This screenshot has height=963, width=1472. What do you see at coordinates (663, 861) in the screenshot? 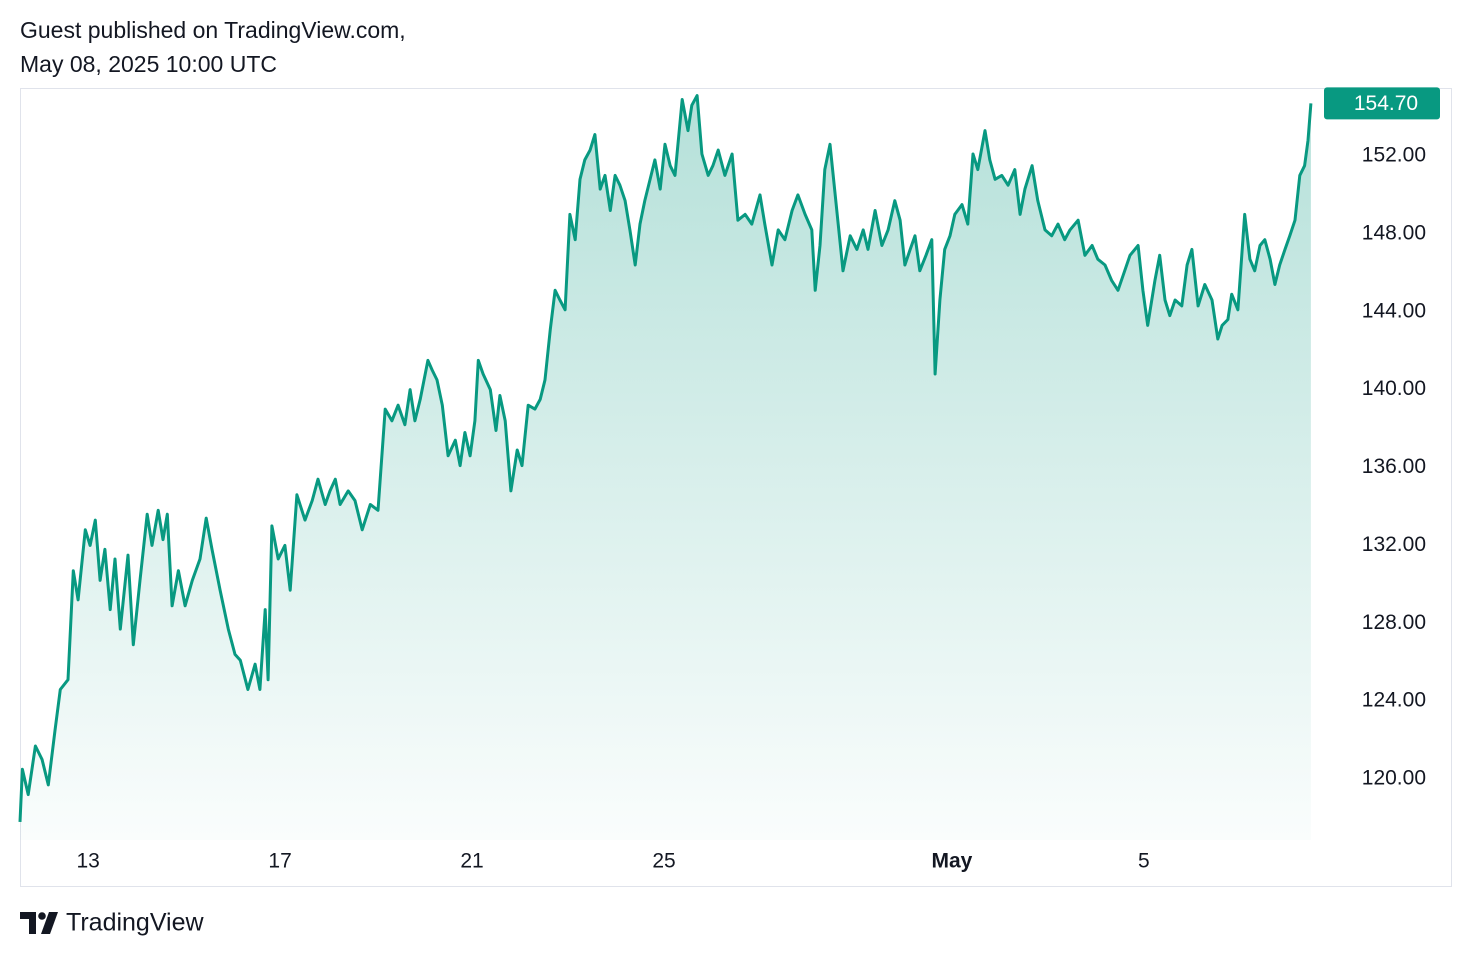
I see `x-tick-label: 25` at bounding box center [663, 861].